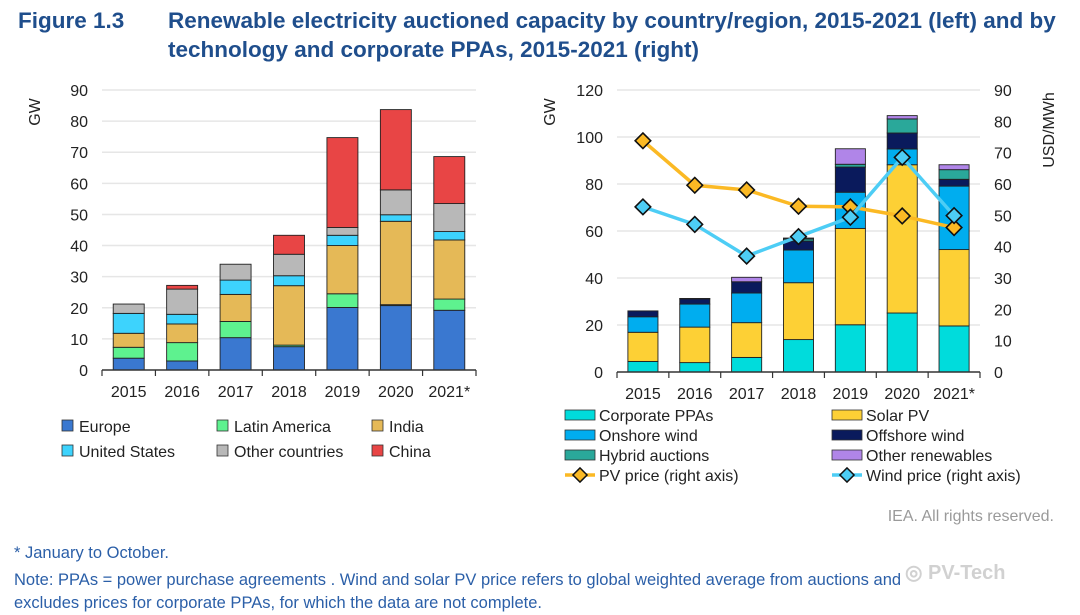  I want to click on y2-tick-label: 60, so click(1003, 185).